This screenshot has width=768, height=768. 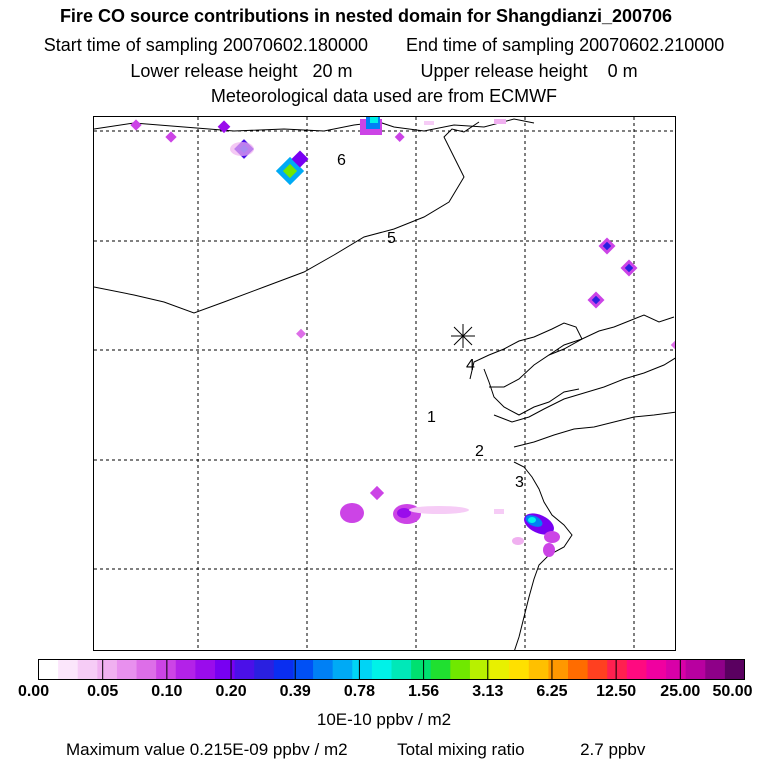 I want to click on start-time-label: Start time of sampling 20070602.180000, so click(x=205, y=45).